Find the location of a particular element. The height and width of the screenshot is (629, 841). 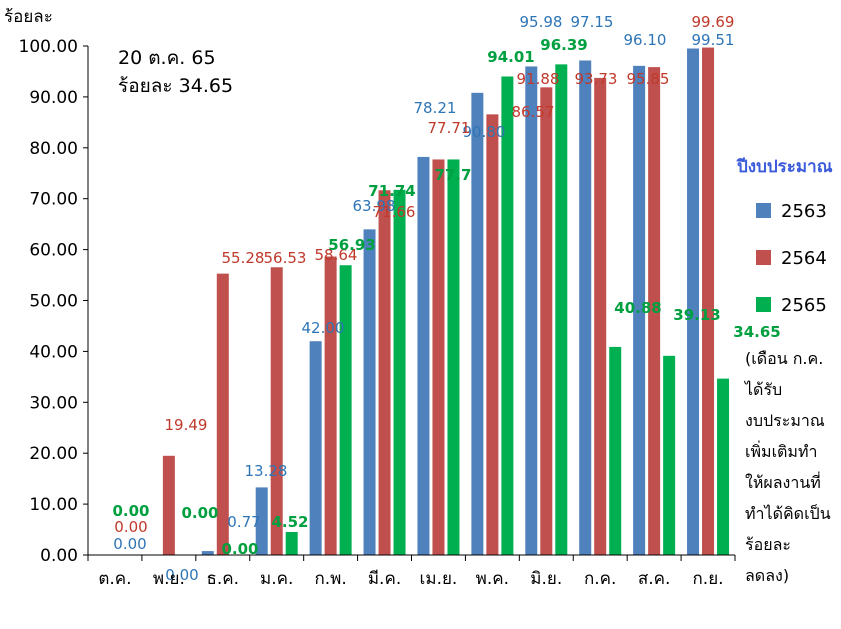

y-tick-label: 60.00 is located at coordinates (53, 251).